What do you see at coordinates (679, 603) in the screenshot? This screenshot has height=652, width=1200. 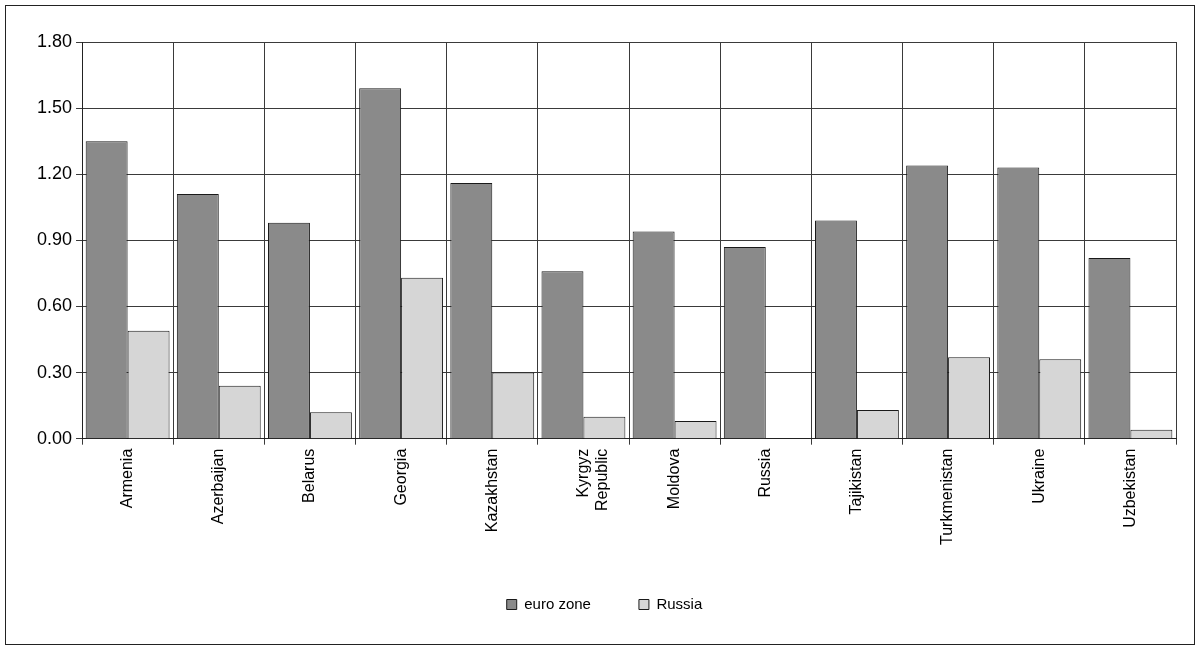 I see `legend-label: Russia` at bounding box center [679, 603].